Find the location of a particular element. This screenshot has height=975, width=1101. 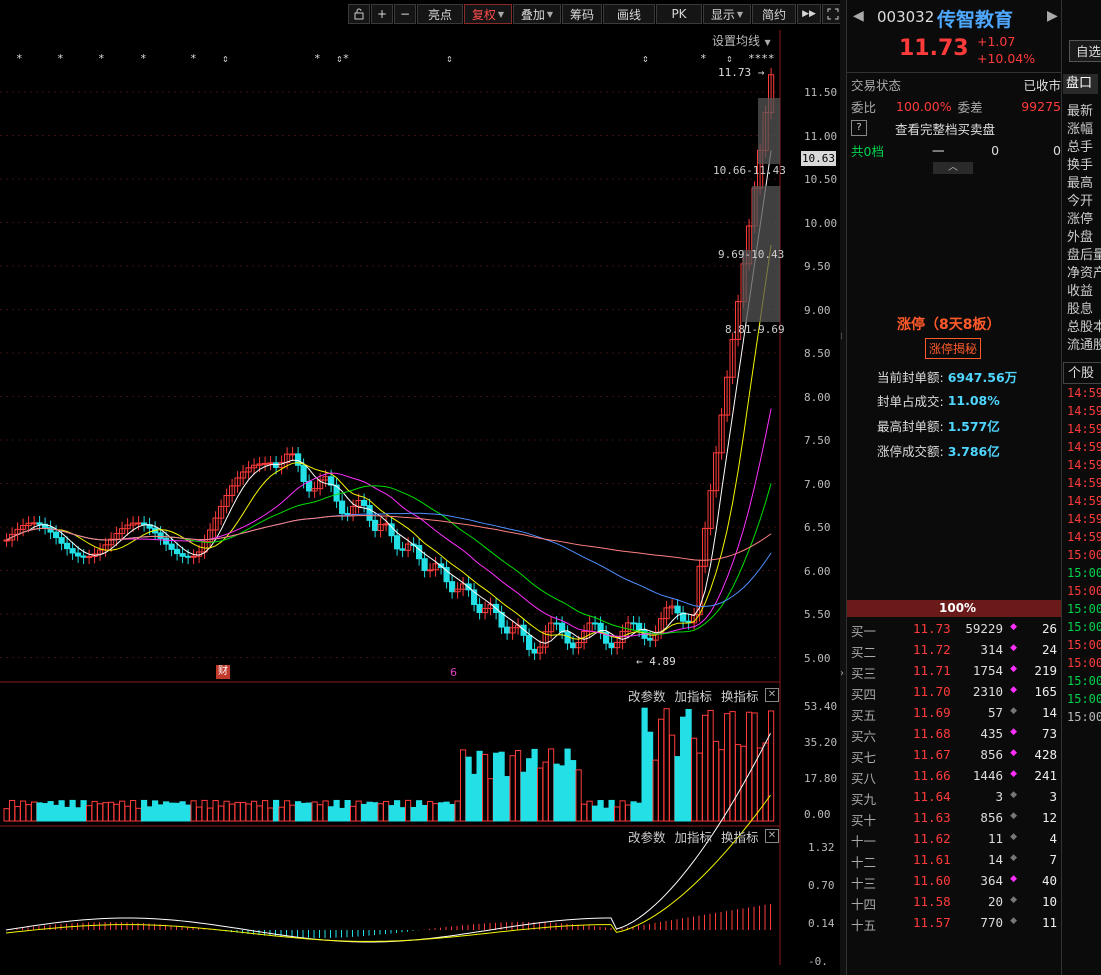

bid-row: 买八 11.66 1446 ◆ 241 is located at coordinates (954, 776).